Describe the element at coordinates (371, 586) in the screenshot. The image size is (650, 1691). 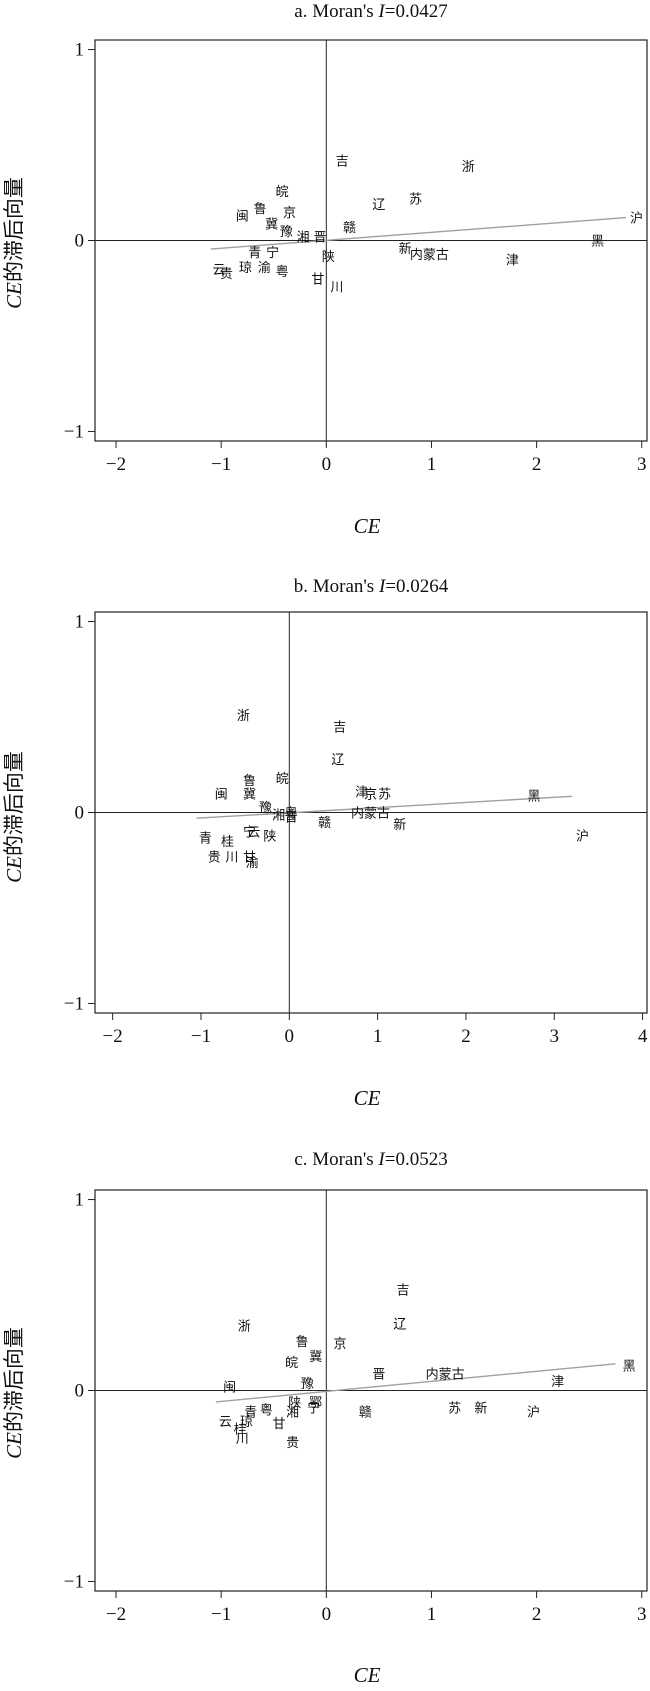
I see `chart-title: b. Moran's I=0.0264` at that location.